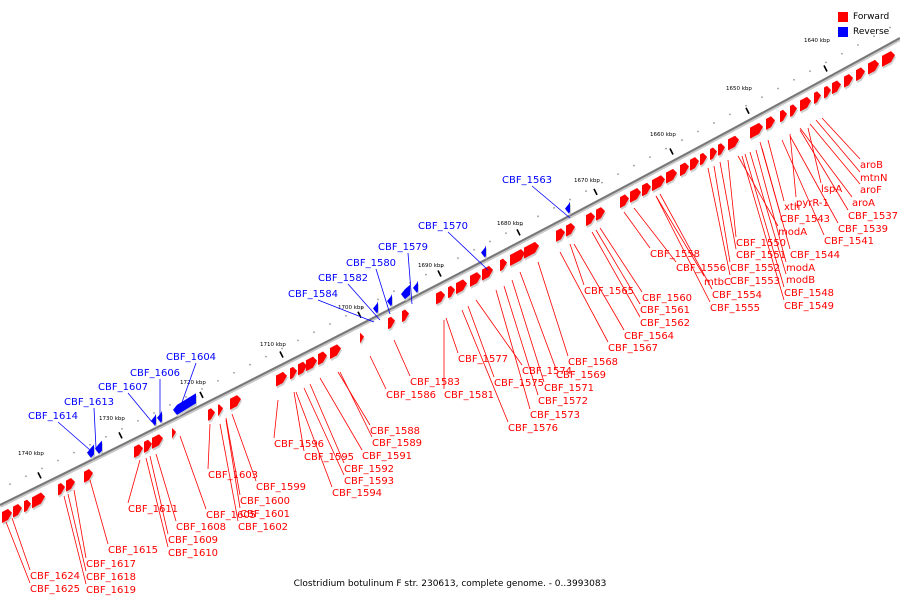  Describe the element at coordinates (395, 431) in the screenshot. I see `forward-gene-label: CBF_1588` at that location.